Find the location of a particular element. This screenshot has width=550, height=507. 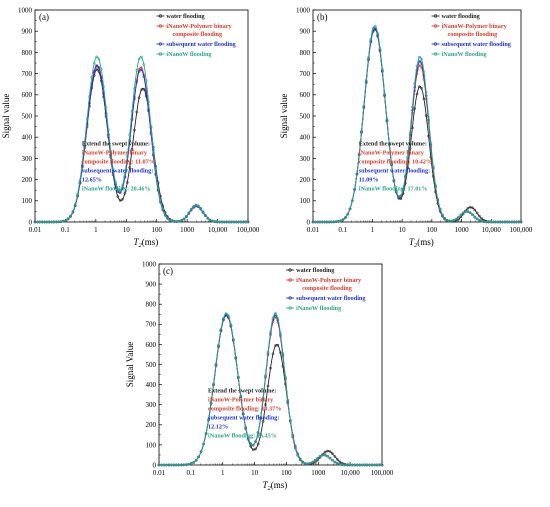

x-tick-label: 1000 is located at coordinates (318, 473).